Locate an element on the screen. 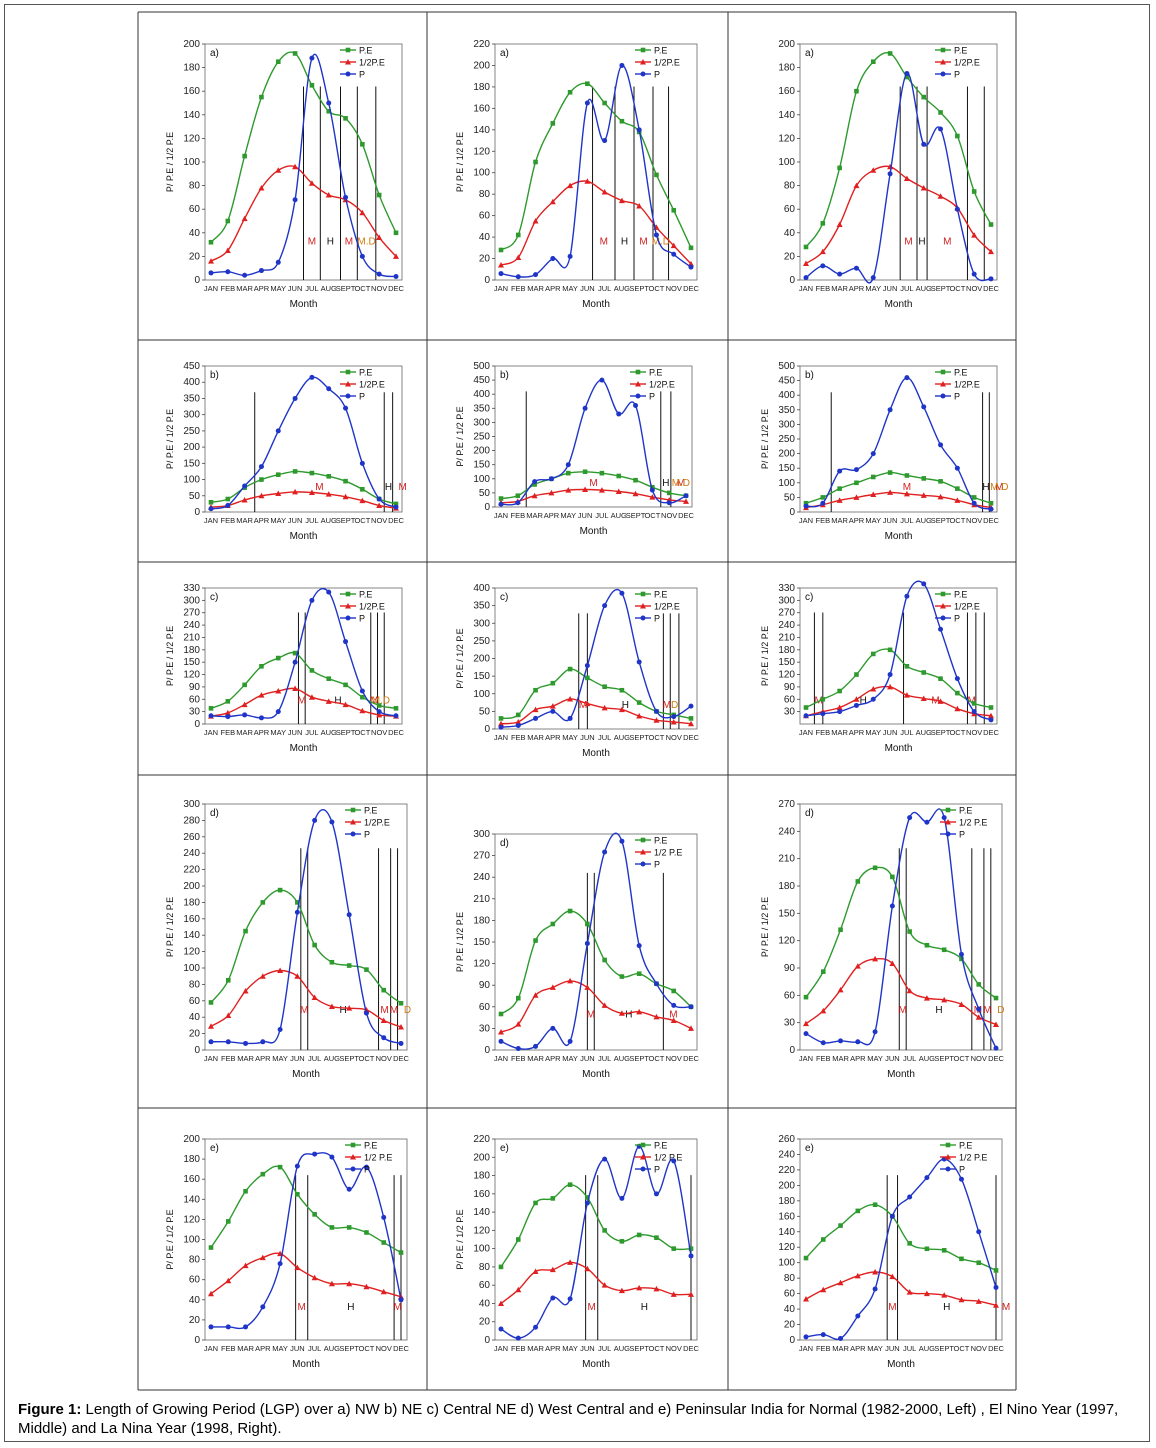  y-tick-label: 150 is located at coordinates (786, 662).